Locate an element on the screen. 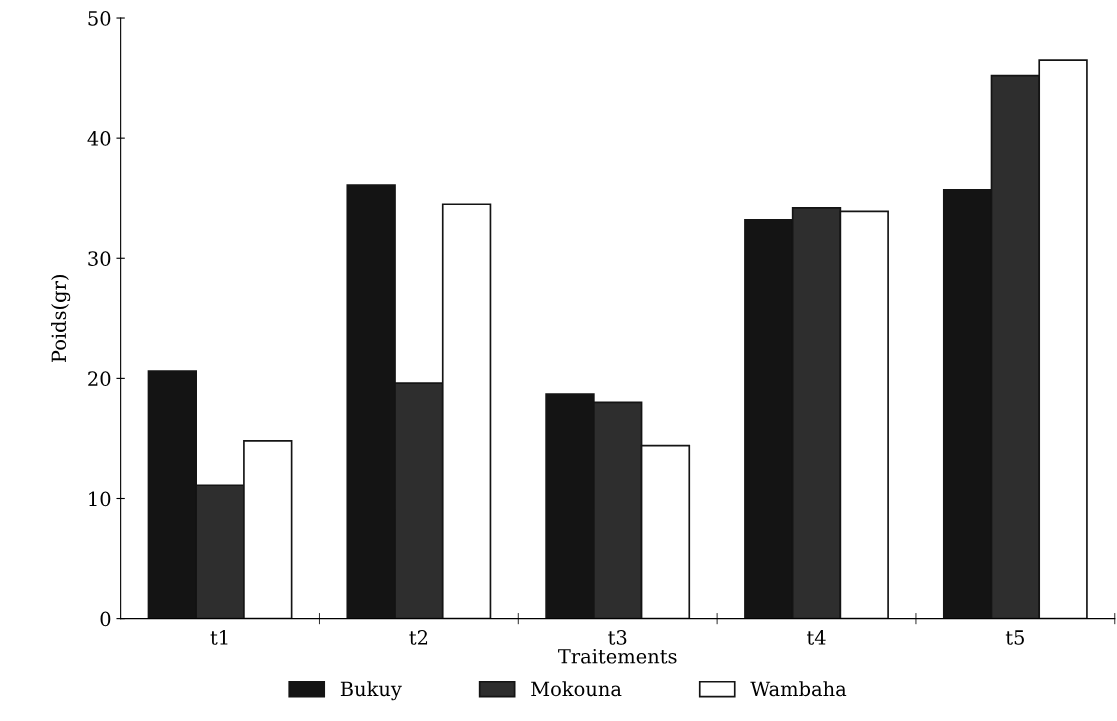 The width and height of the screenshot is (1117, 721). y-tick-label: 10 is located at coordinates (100, 499).